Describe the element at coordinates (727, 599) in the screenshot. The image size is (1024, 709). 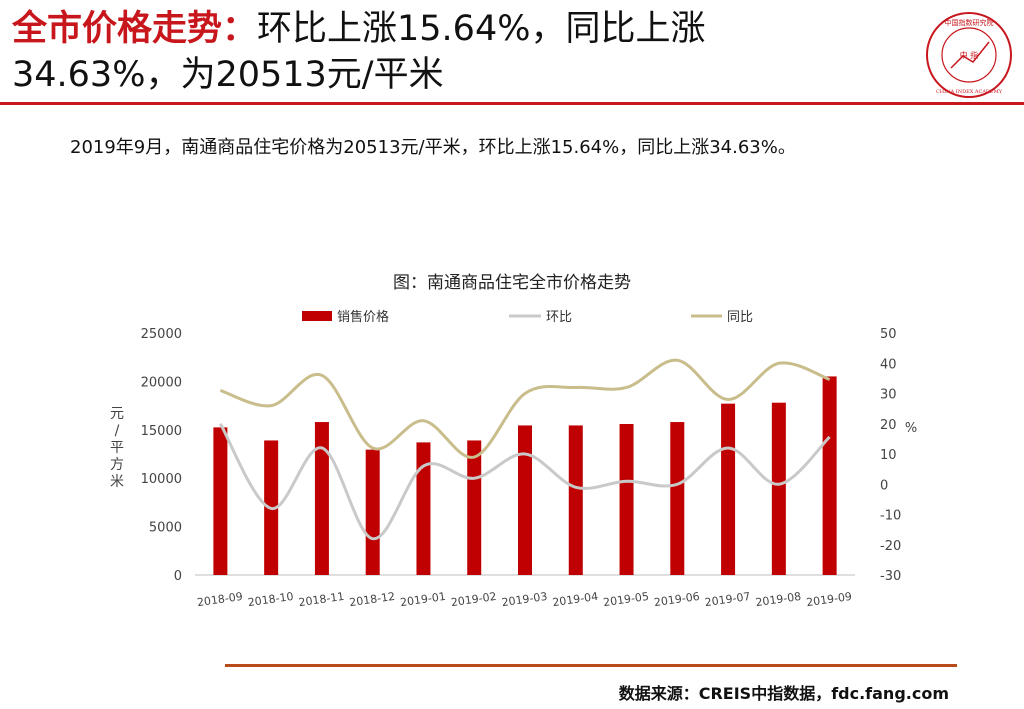
I see `x-tick-label: 2019-07` at that location.